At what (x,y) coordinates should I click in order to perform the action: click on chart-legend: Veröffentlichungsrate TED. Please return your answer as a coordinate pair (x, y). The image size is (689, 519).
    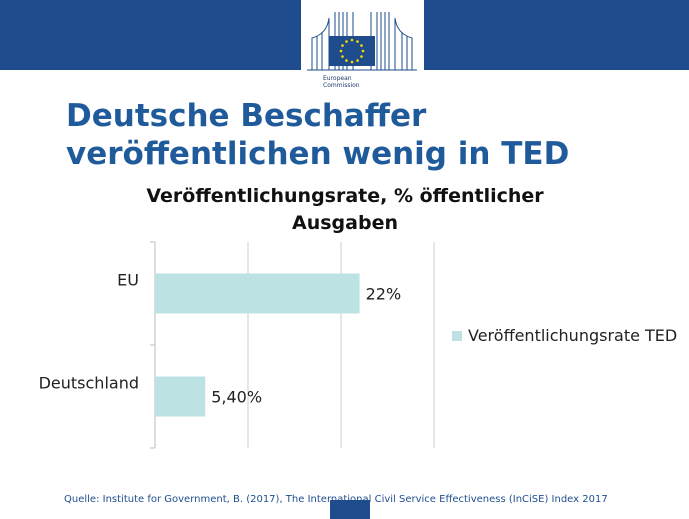
    Looking at the image, I should click on (567, 335).